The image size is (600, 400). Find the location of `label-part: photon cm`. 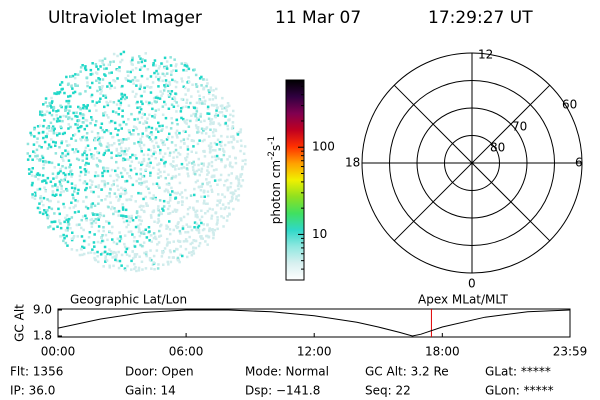

label-part: photon cm is located at coordinates (276, 192).